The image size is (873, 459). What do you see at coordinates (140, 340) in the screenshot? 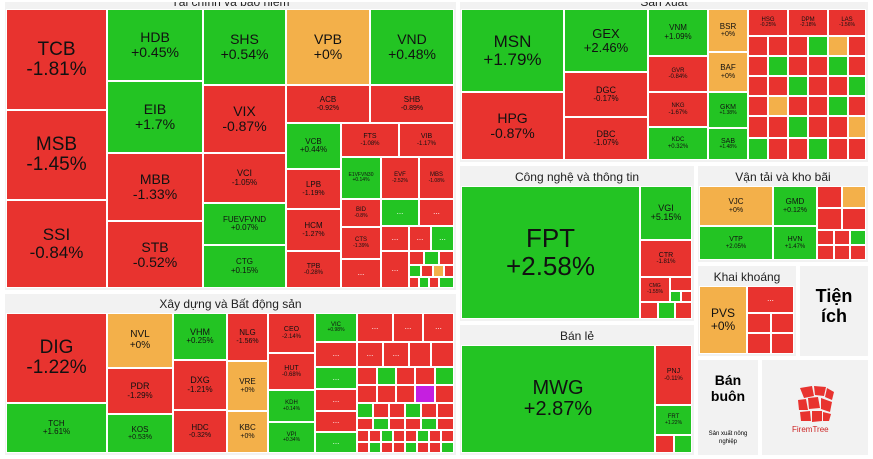
I see `tile-NVL: NVL +0%` at bounding box center [140, 340].